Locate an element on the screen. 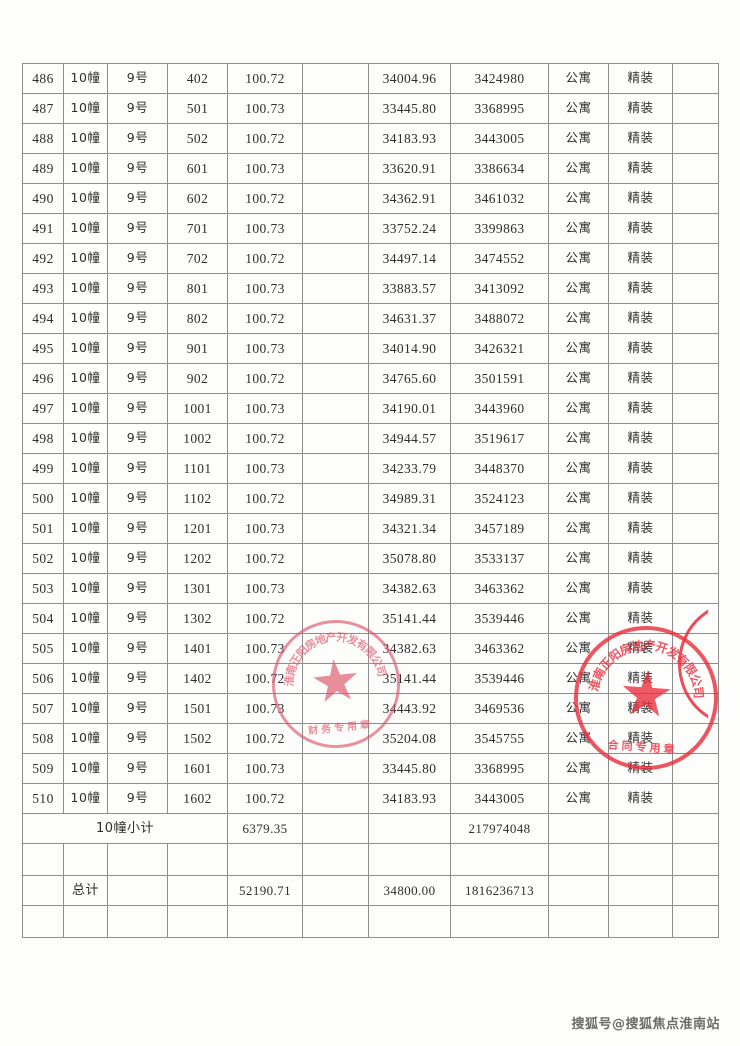 This screenshot has height=1046, width=740. cell-unit-price: 34183.93 is located at coordinates (409, 138).